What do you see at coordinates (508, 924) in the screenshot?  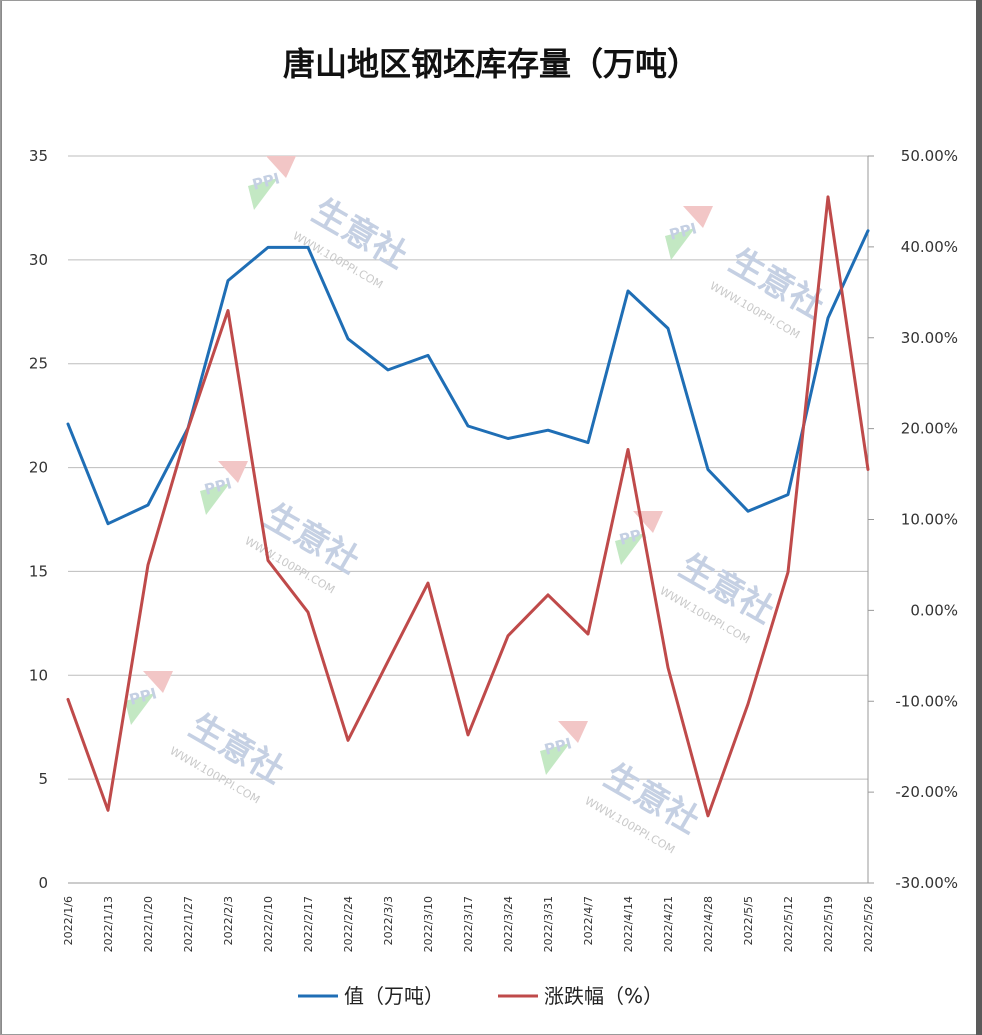 I see `x-tick-label: 2022/3/24` at bounding box center [508, 924].